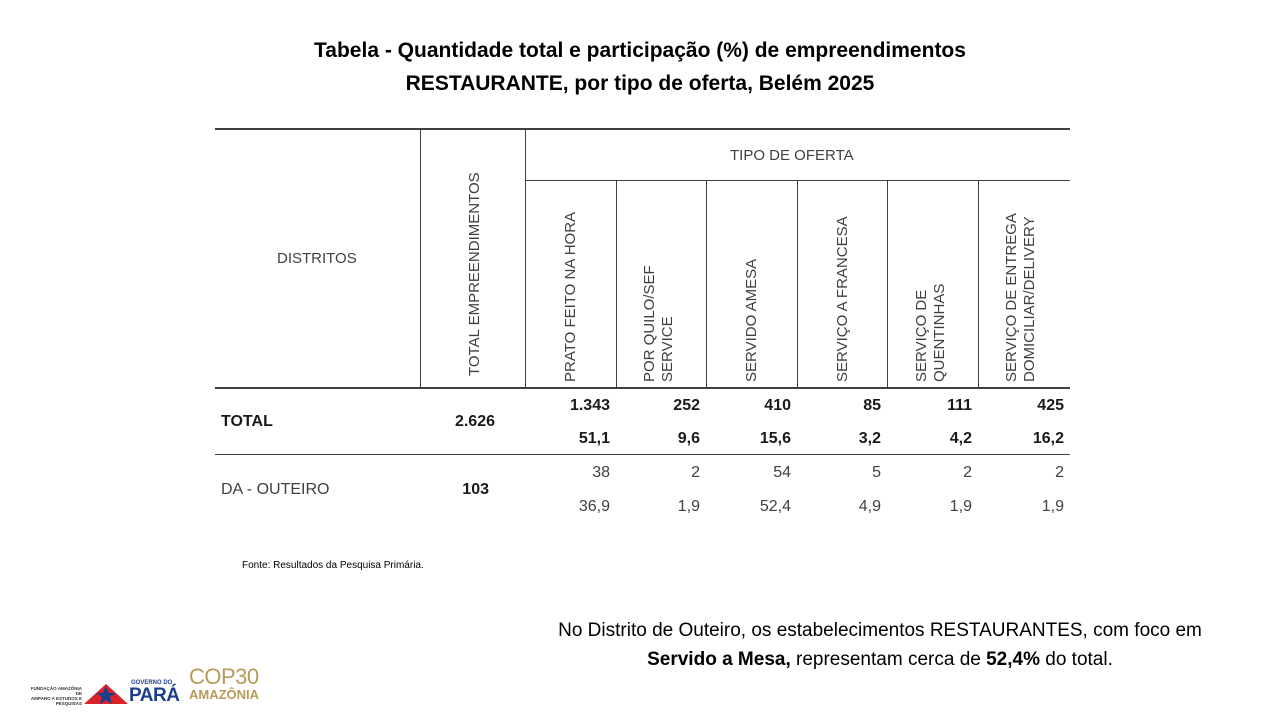  I want to click on total-count-2: 410, so click(777, 405).